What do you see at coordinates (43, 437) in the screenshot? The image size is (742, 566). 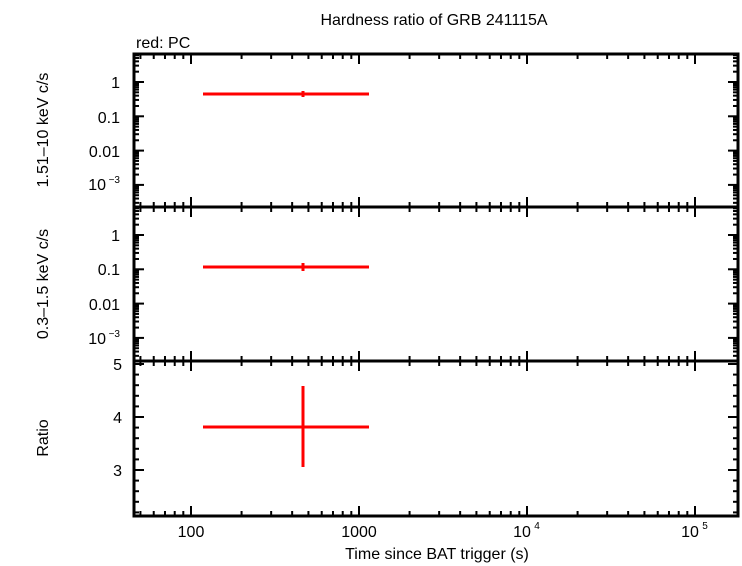 I see `ratio-ylabel: Ratio` at bounding box center [43, 437].